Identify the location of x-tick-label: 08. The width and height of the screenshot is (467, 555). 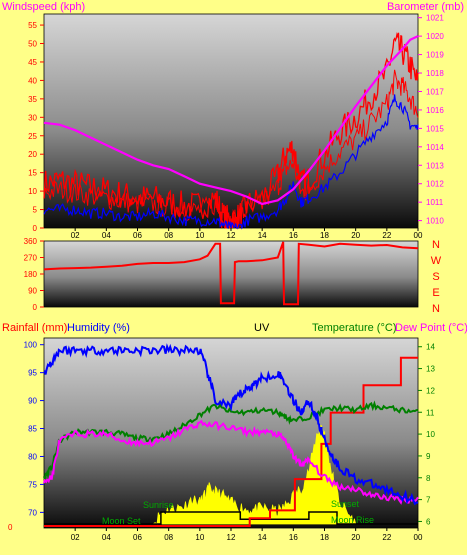
(168, 537).